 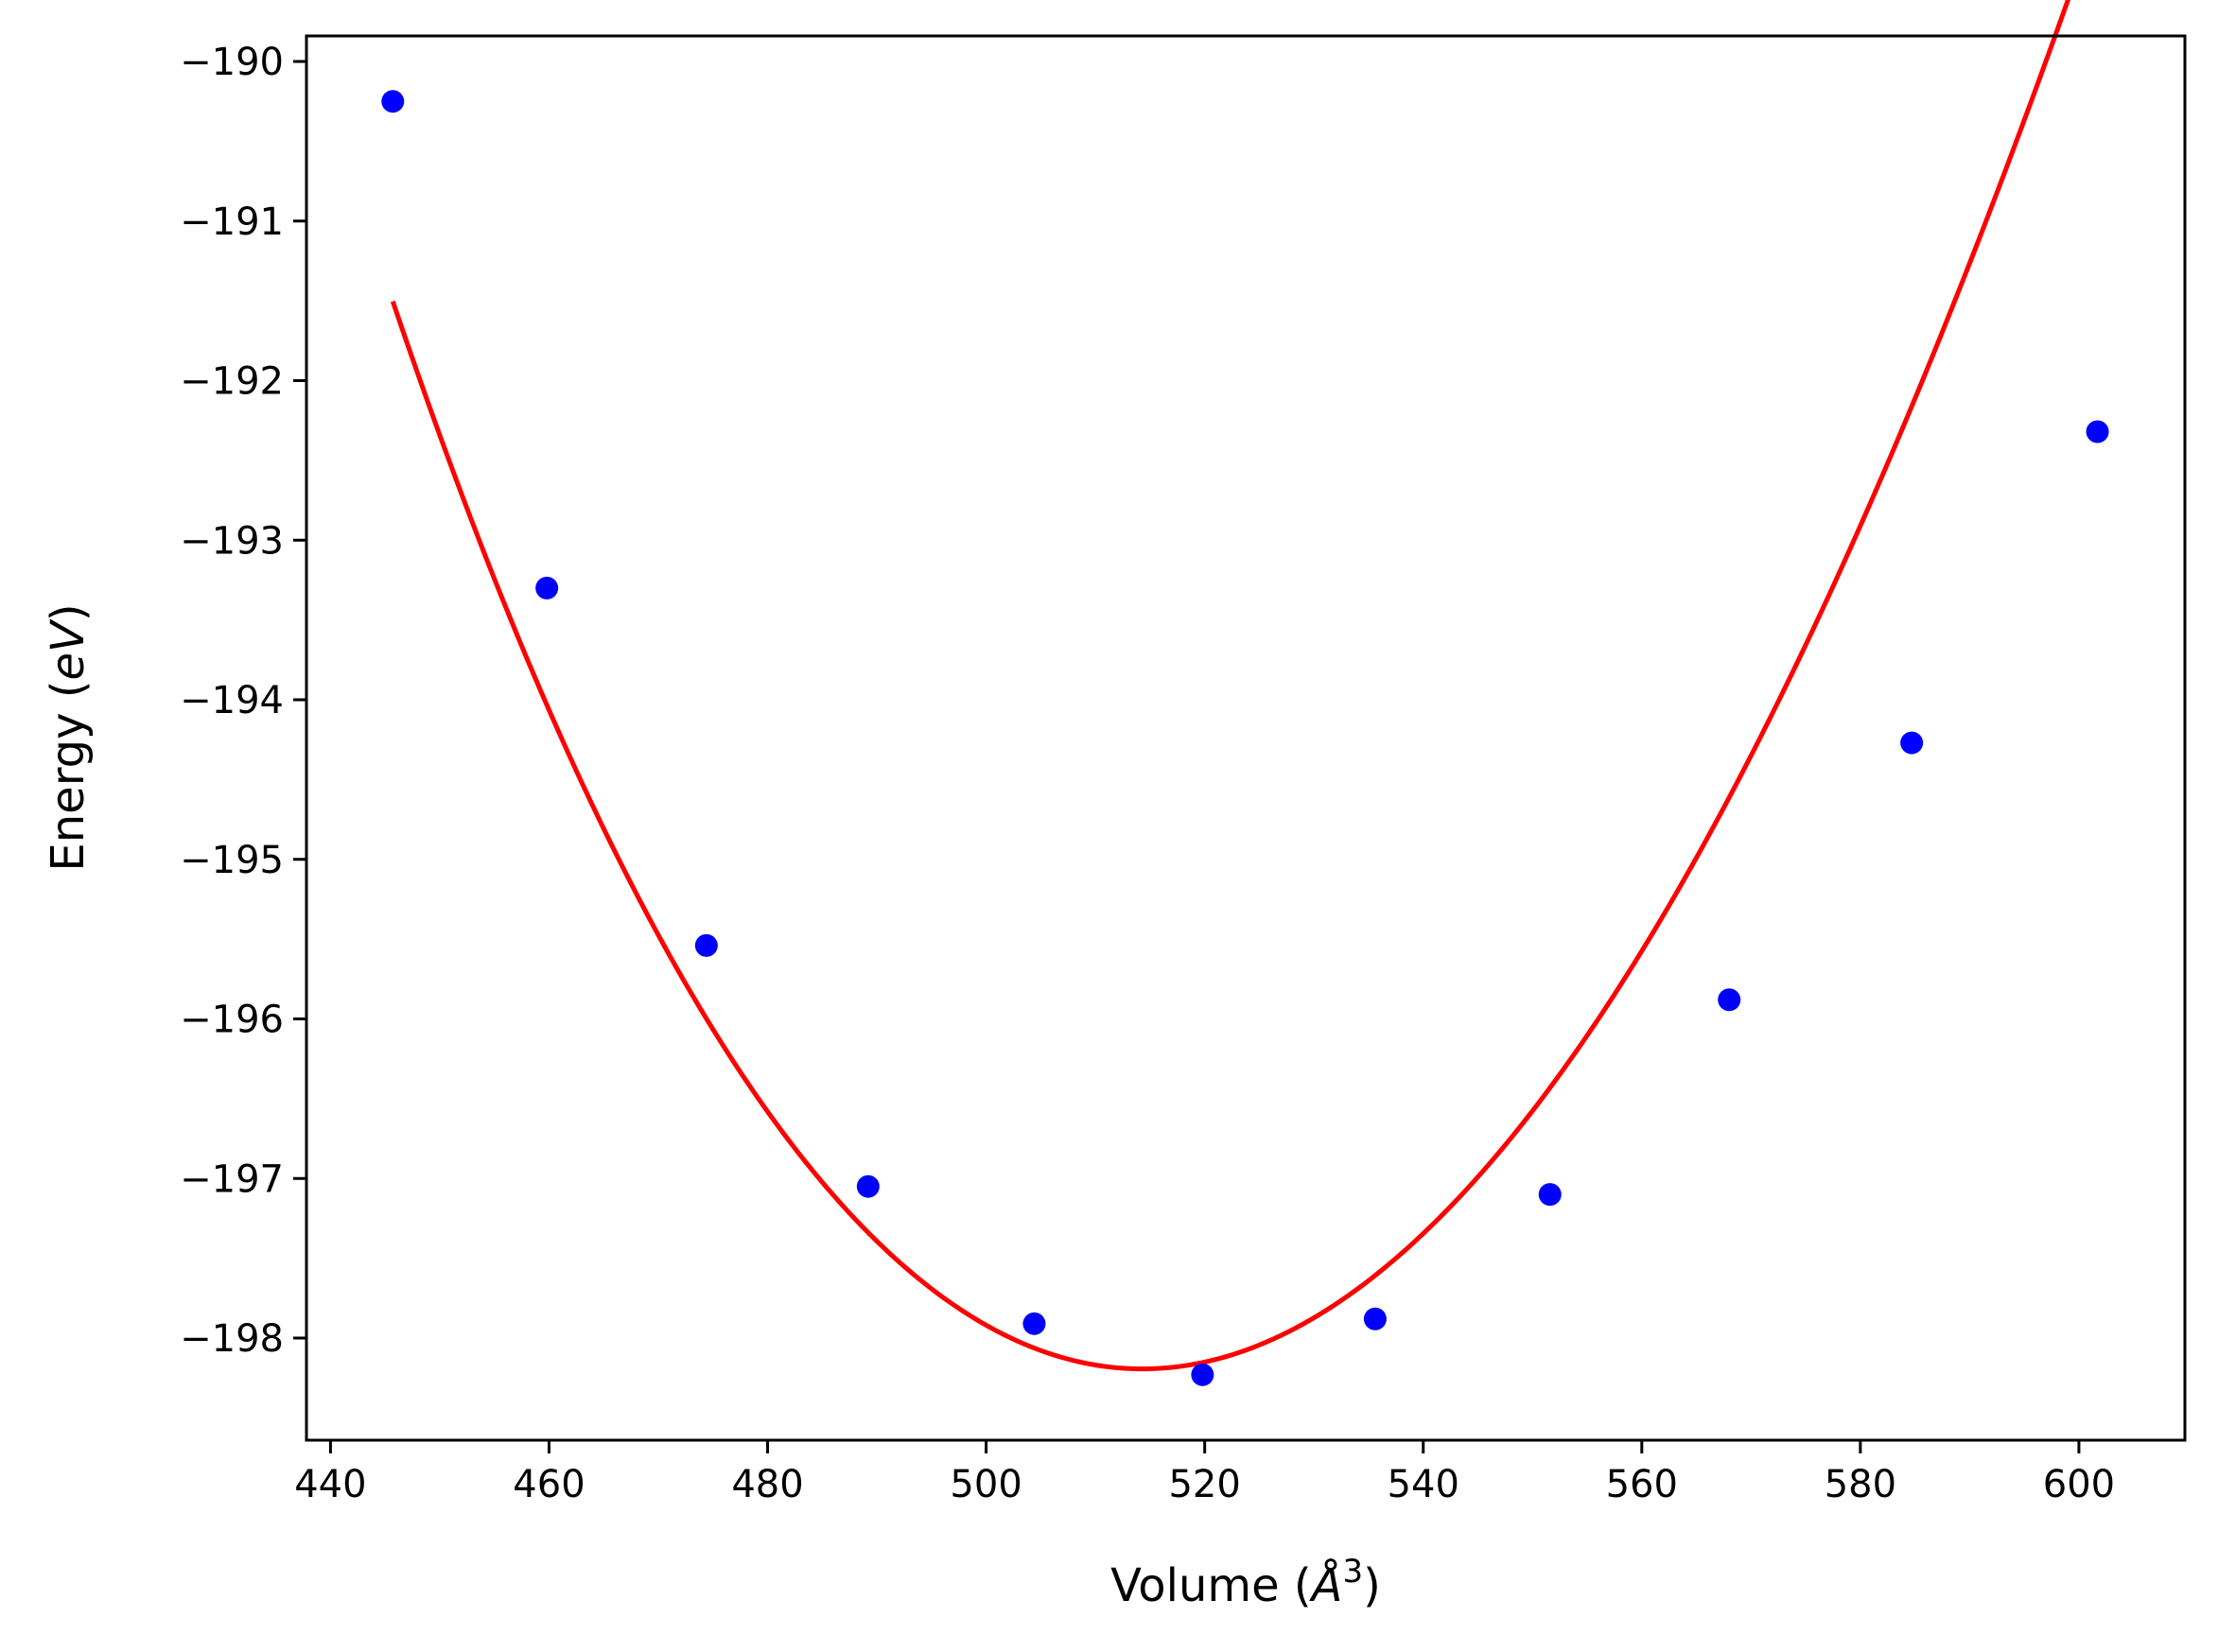 I want to click on x-axis-label-suffix: ), so click(x=1372, y=1586).